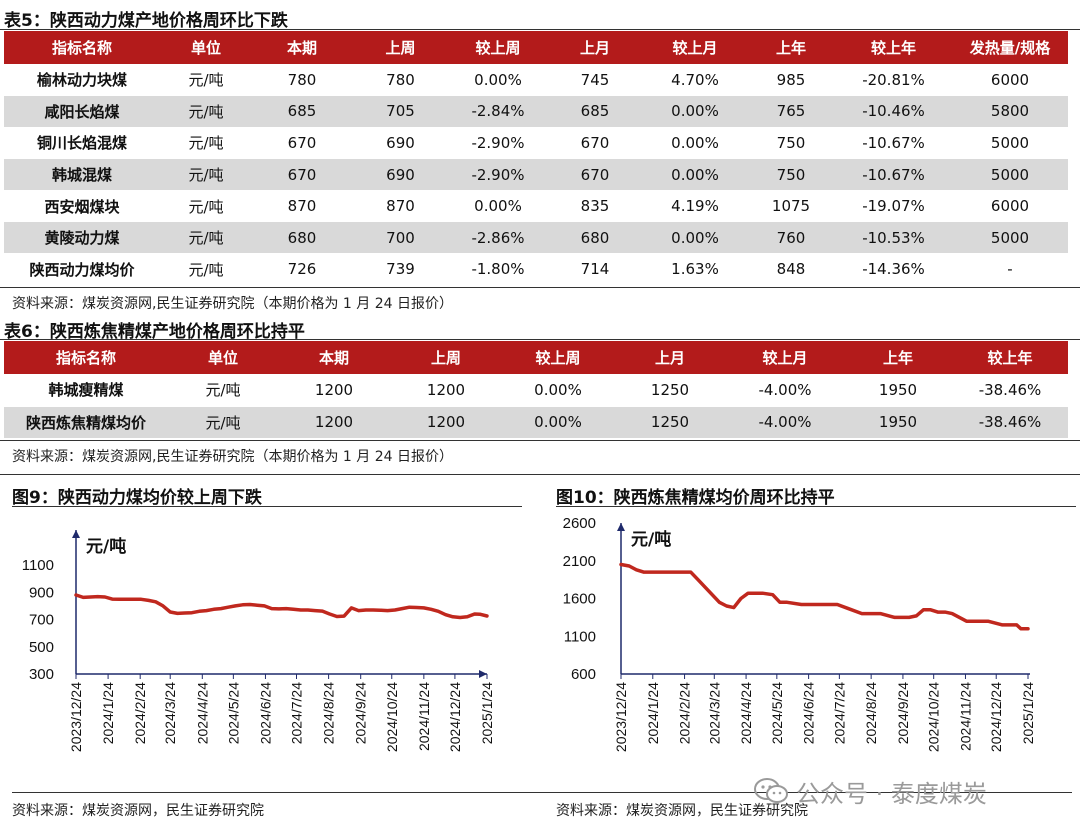 The image size is (1080, 834). Describe the element at coordinates (791, 269) in the screenshot. I see `table-cell: 848` at that location.